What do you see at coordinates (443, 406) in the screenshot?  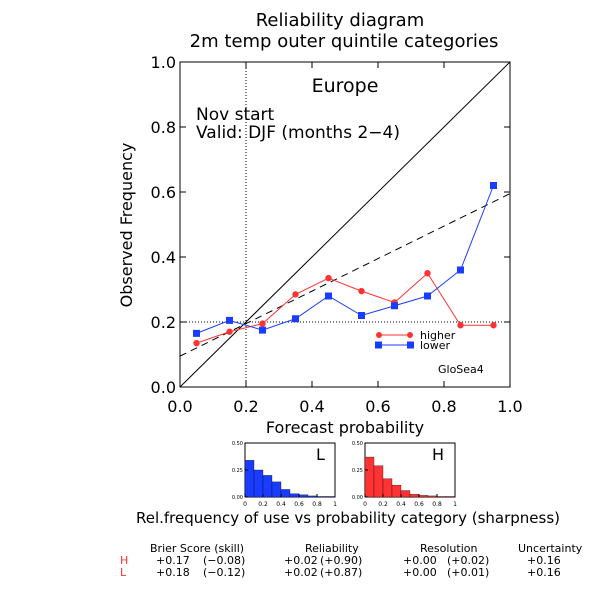 I see `x-tick-label-4: 0.8` at bounding box center [443, 406].